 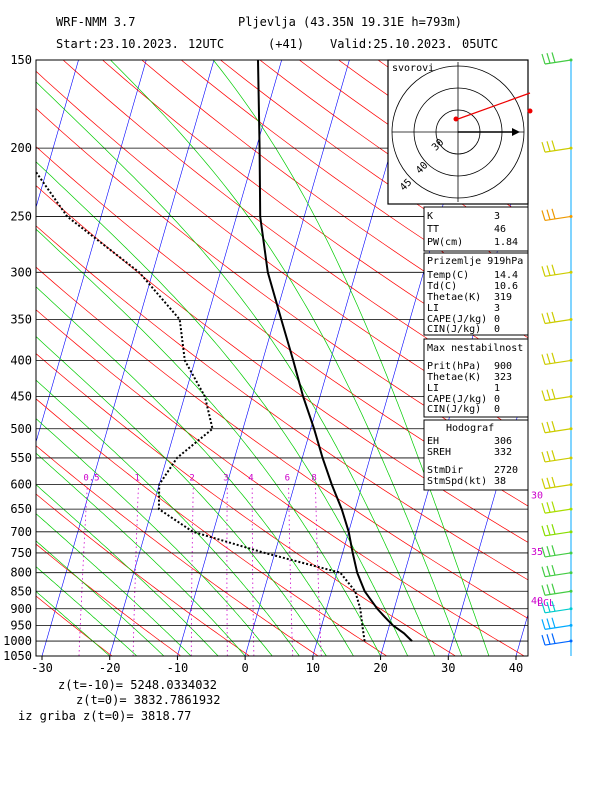 What do you see at coordinates (506, 286) in the screenshot?
I see `surface-value: 10.6` at bounding box center [506, 286].